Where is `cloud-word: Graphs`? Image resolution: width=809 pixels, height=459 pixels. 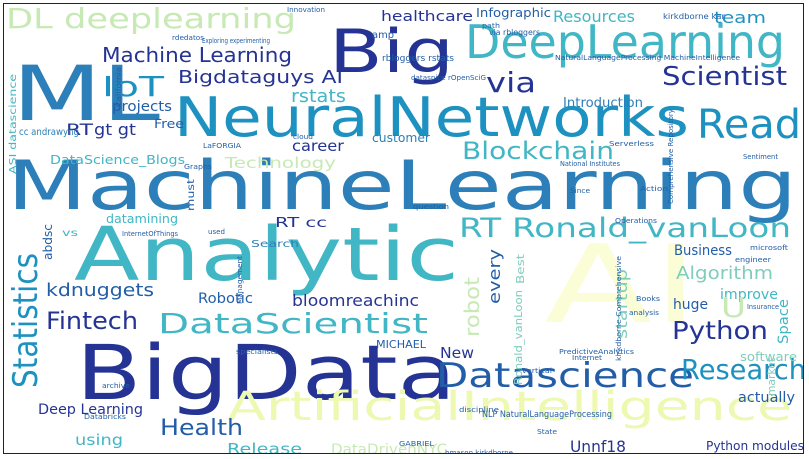 cloud-word: Graphs is located at coordinates (198, 167).